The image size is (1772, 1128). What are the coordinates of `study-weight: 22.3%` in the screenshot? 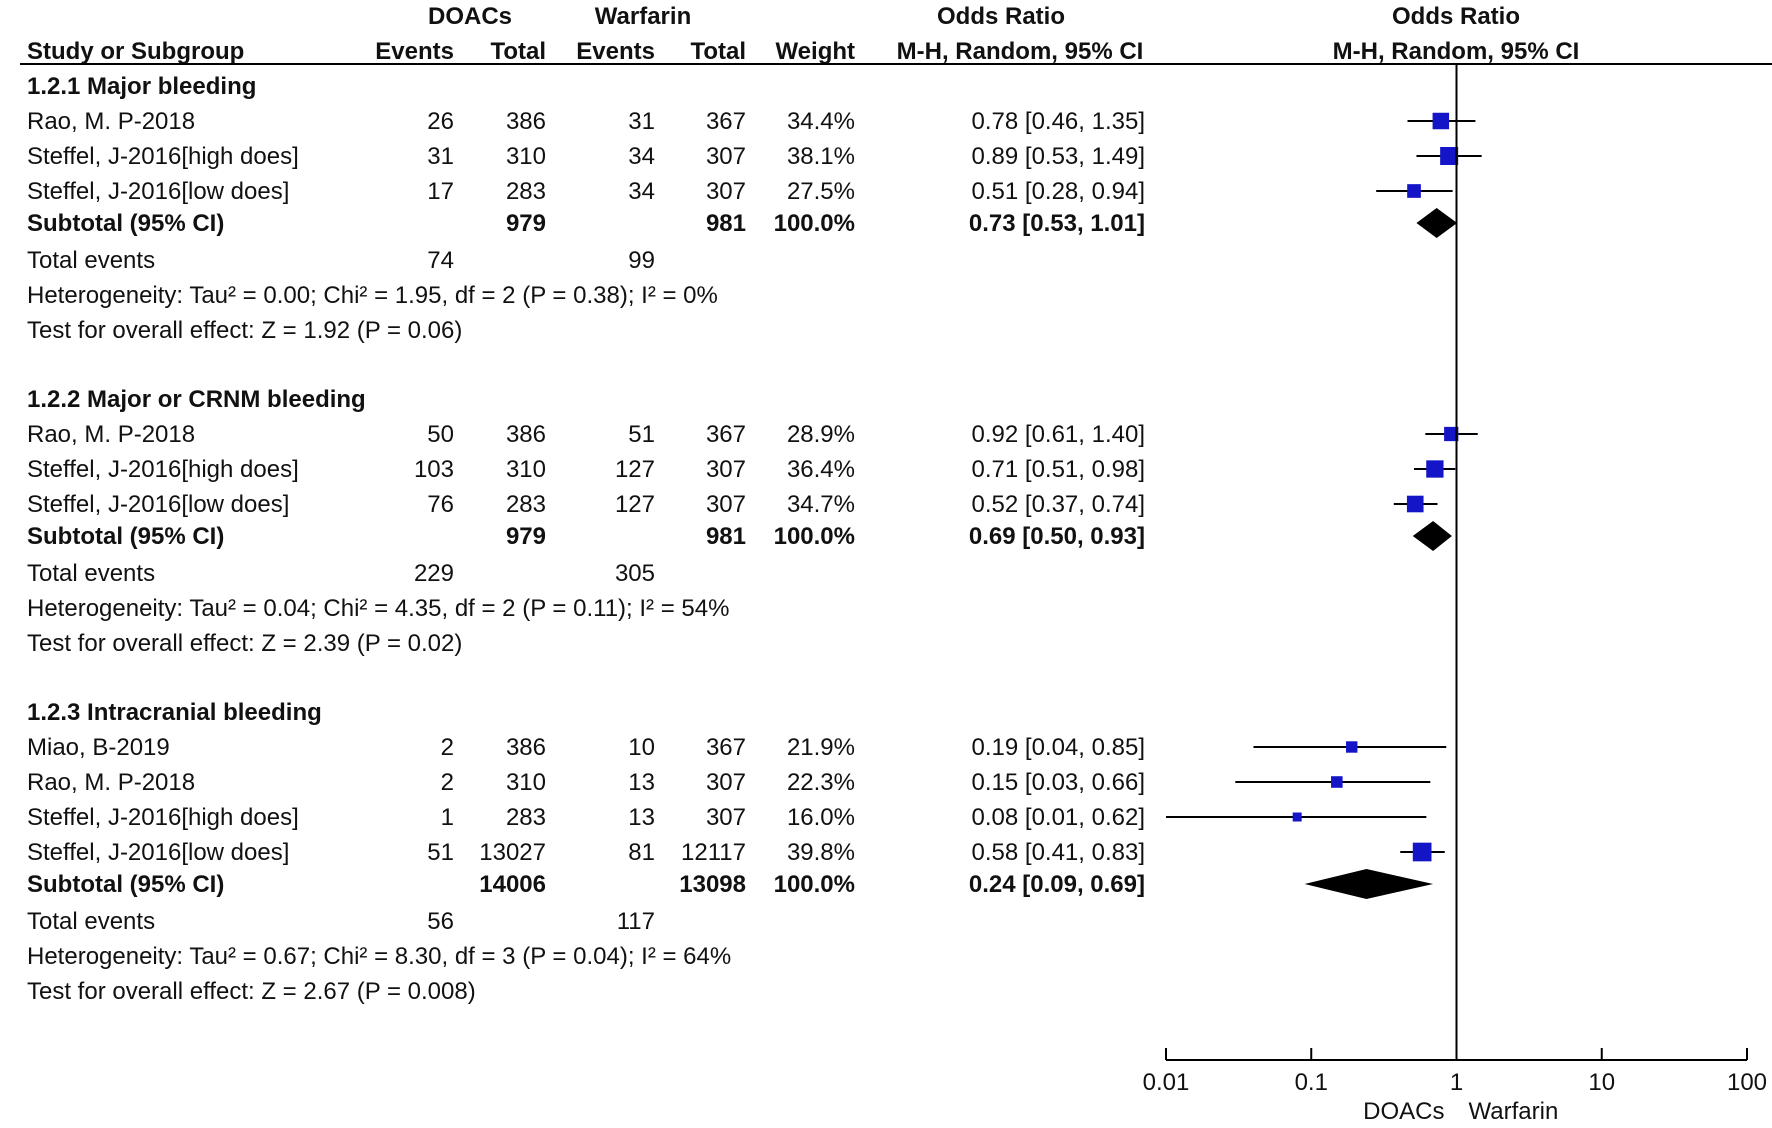 It's located at (821, 782).